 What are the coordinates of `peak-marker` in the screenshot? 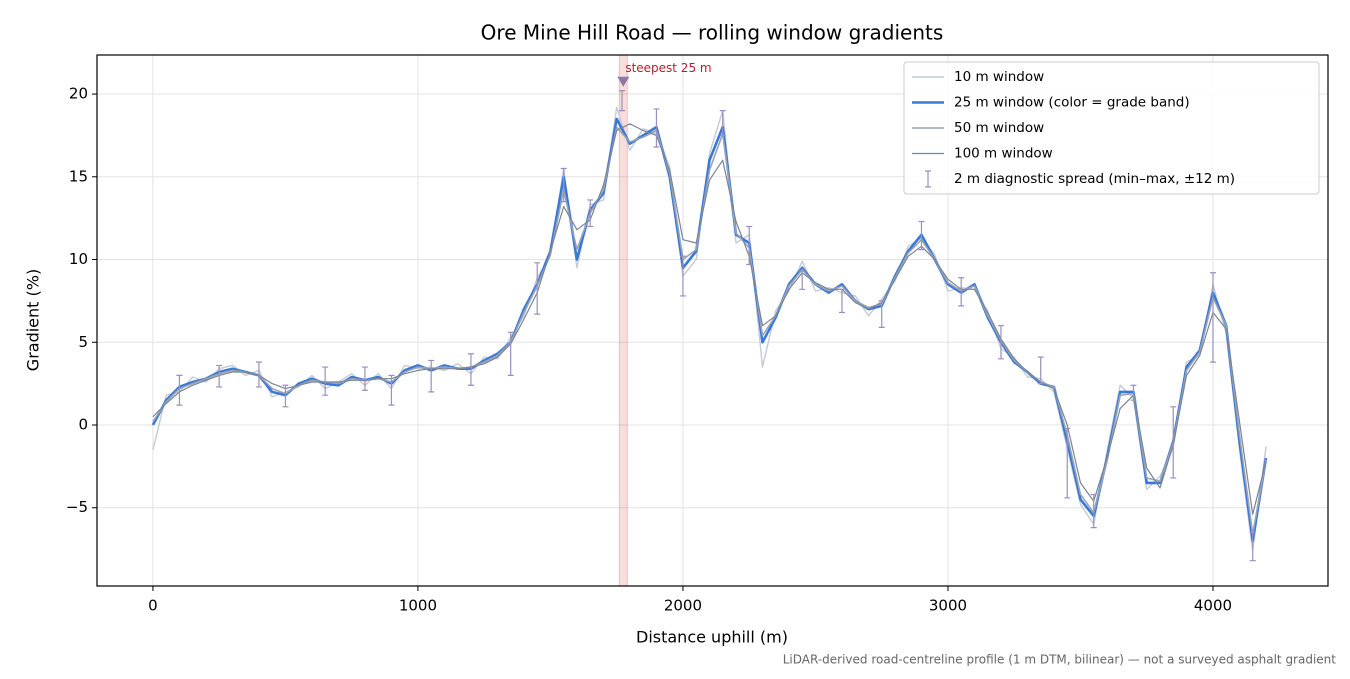 It's located at (623, 81).